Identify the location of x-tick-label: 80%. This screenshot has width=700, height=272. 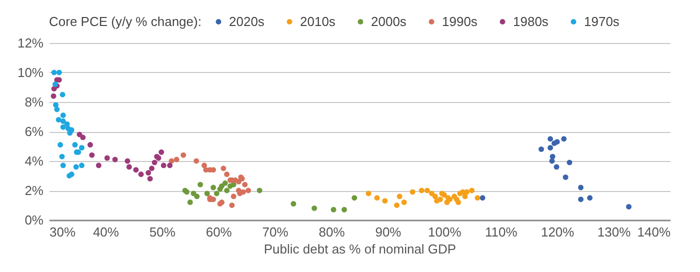
(332, 232).